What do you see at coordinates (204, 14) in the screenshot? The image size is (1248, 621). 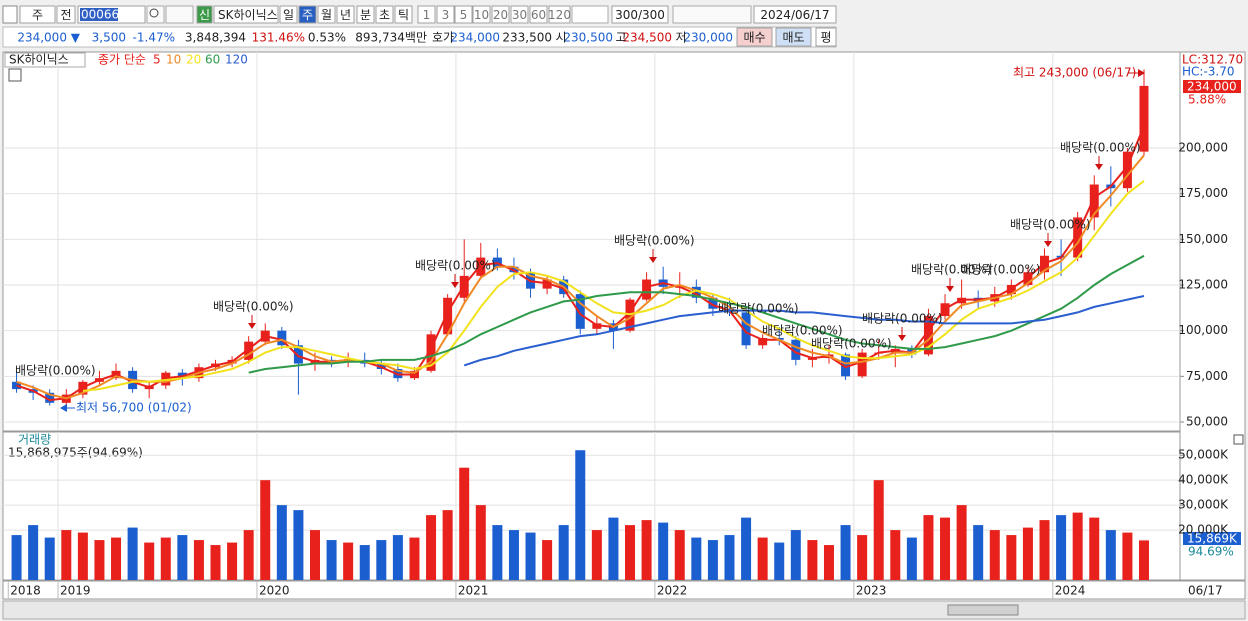 I see `new-badge` at bounding box center [204, 14].